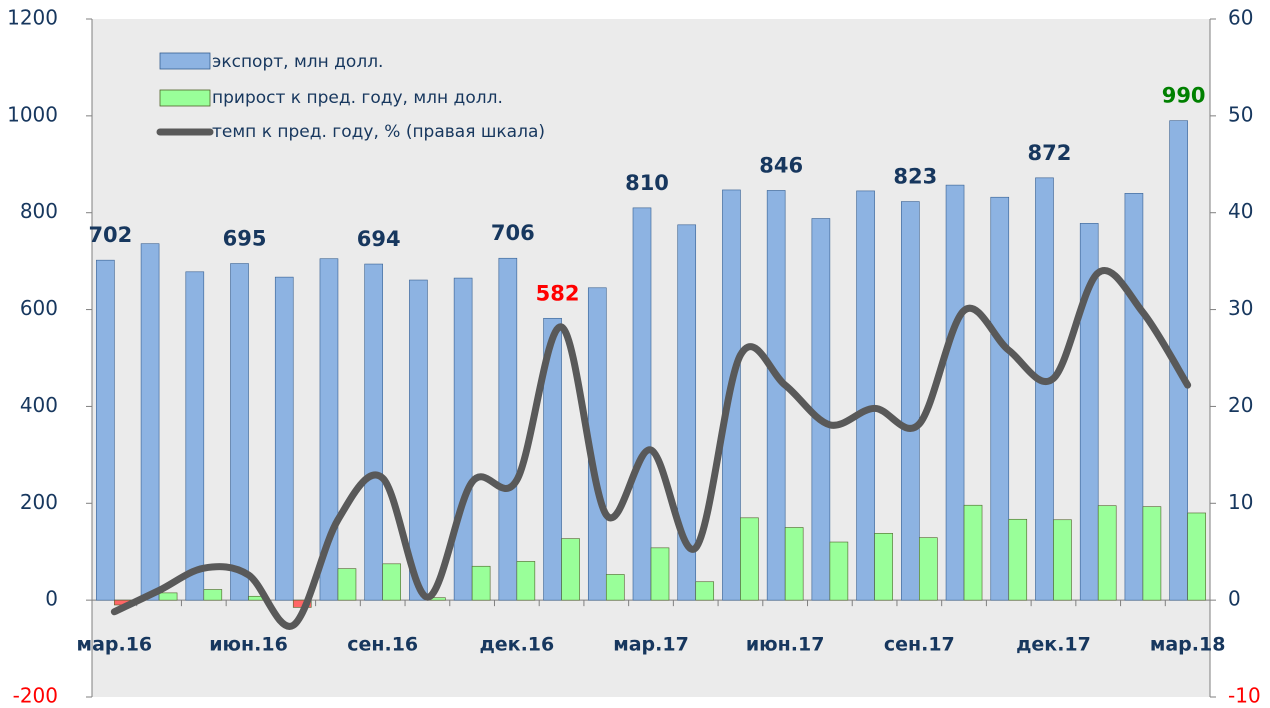 Image resolution: width=1270 pixels, height=708 pixels. What do you see at coordinates (1240, 308) in the screenshot?
I see `y2-tick-label: 30` at bounding box center [1240, 308].